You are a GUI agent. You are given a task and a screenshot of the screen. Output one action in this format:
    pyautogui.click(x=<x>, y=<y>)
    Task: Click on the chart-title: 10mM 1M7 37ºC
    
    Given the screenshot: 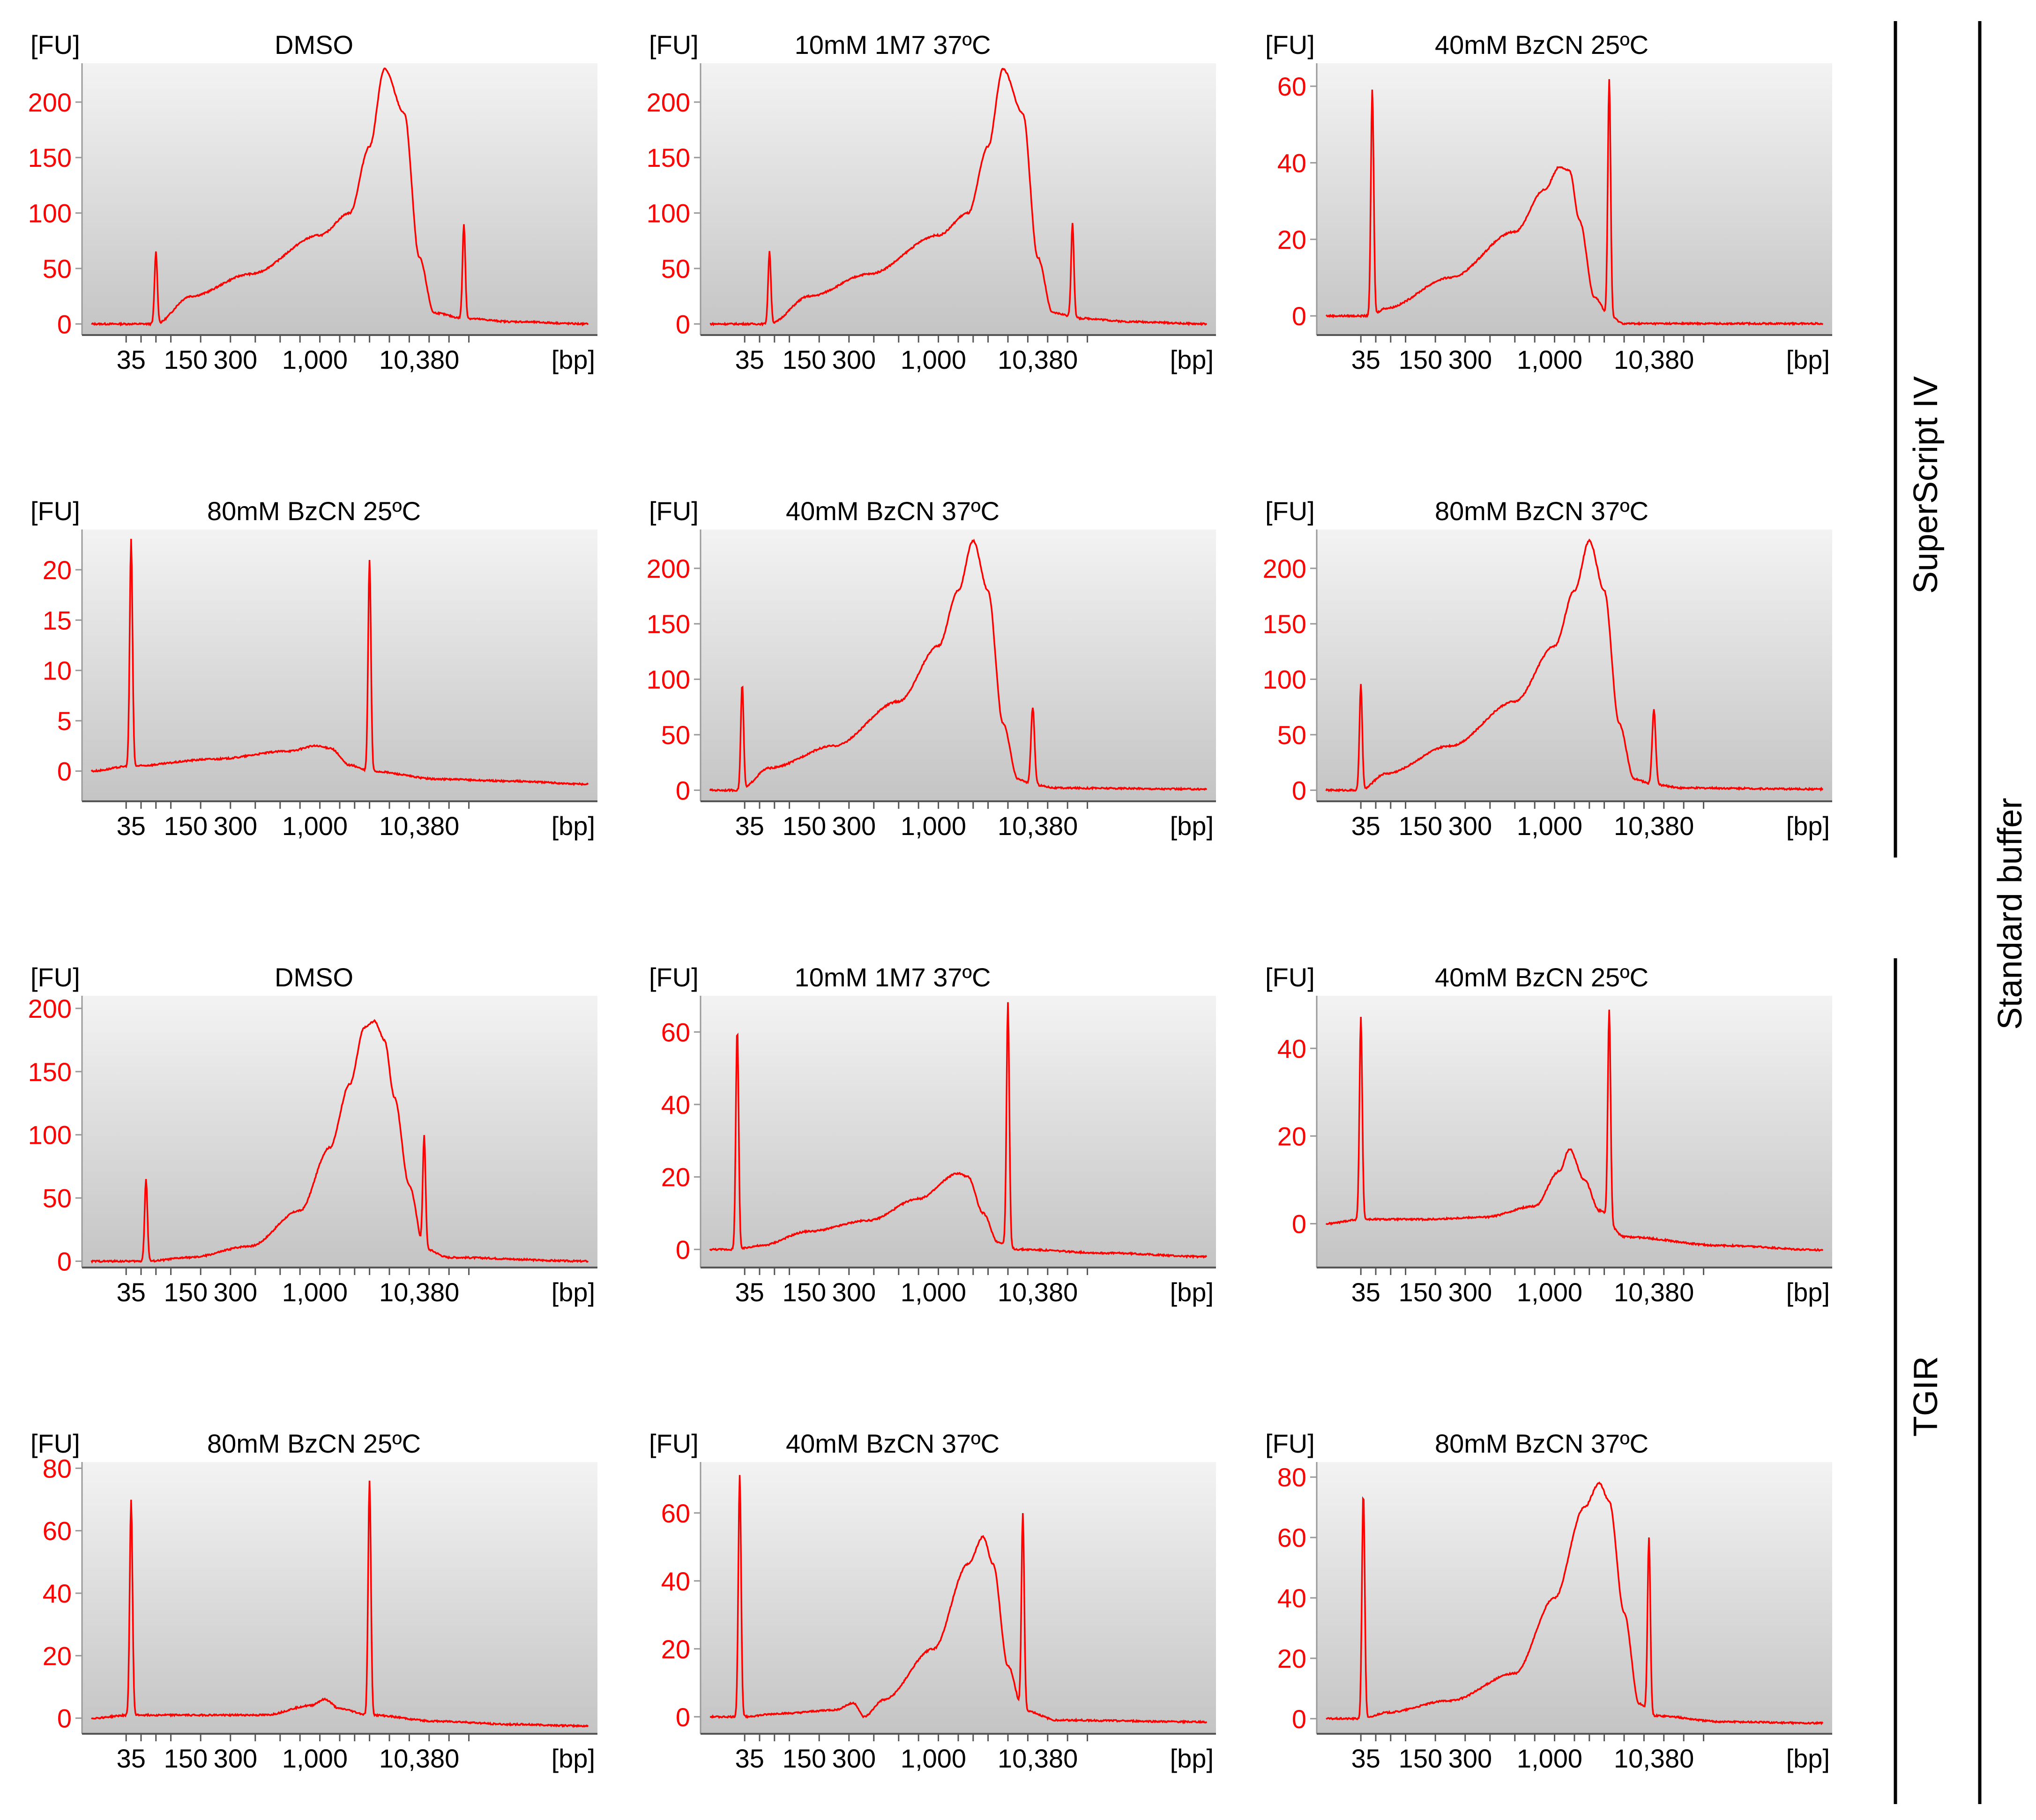 What is the action you would take?
    pyautogui.click(x=893, y=977)
    